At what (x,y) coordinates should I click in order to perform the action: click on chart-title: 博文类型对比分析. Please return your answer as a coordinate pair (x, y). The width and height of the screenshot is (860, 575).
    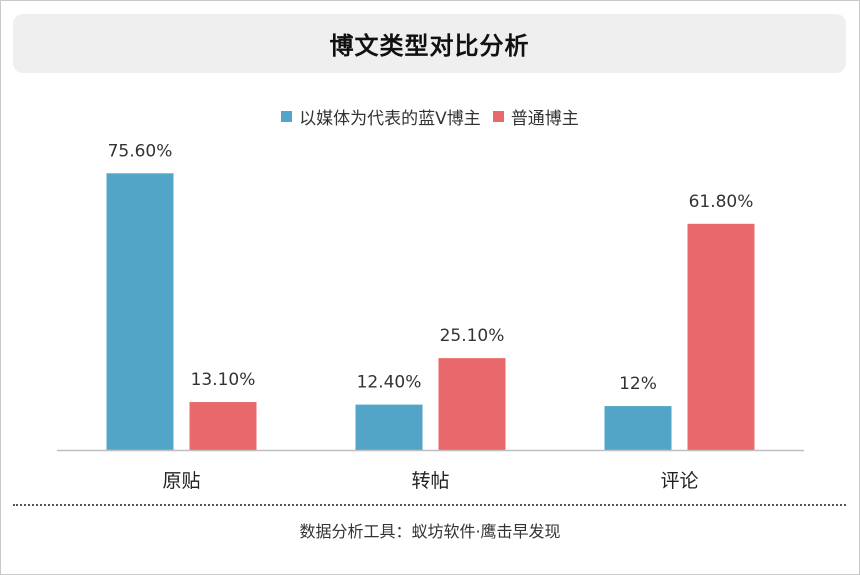
    Looking at the image, I should click on (429, 46).